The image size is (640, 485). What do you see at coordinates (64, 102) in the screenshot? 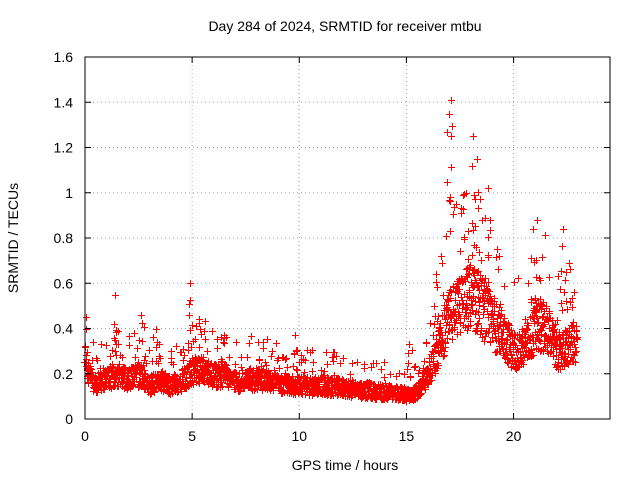
I see `y-tick-label: 1.4` at bounding box center [64, 102].